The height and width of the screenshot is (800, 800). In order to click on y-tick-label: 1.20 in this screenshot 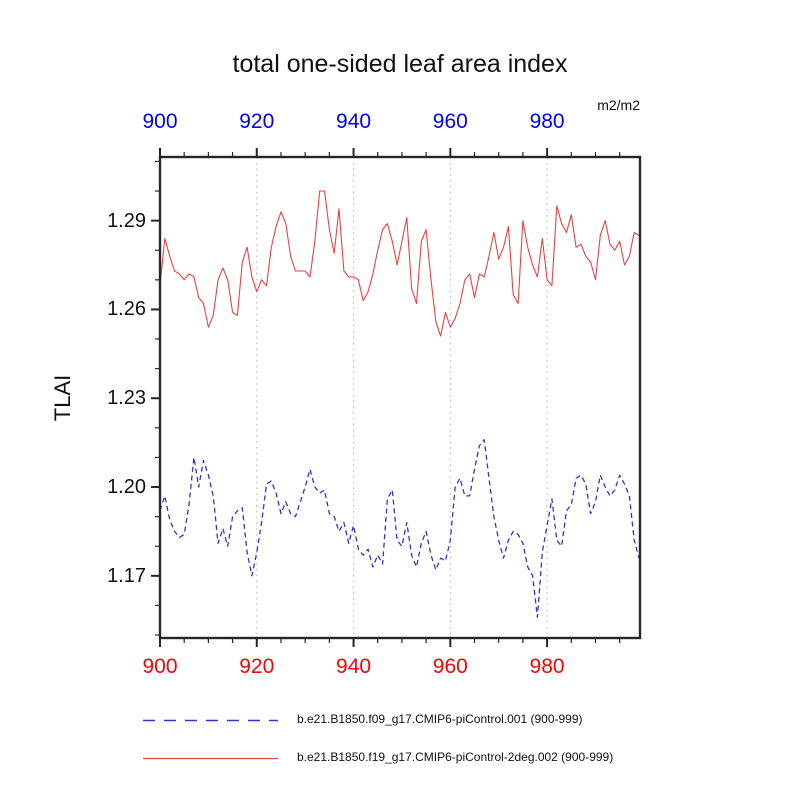, I will do `click(126, 487)`.